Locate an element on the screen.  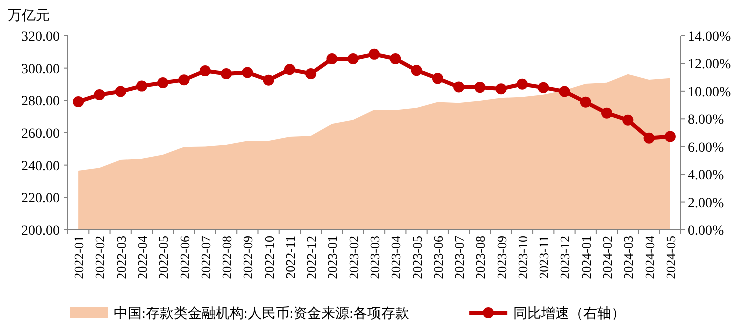
x-tick-label: 2023-06 is located at coordinates (438, 258).